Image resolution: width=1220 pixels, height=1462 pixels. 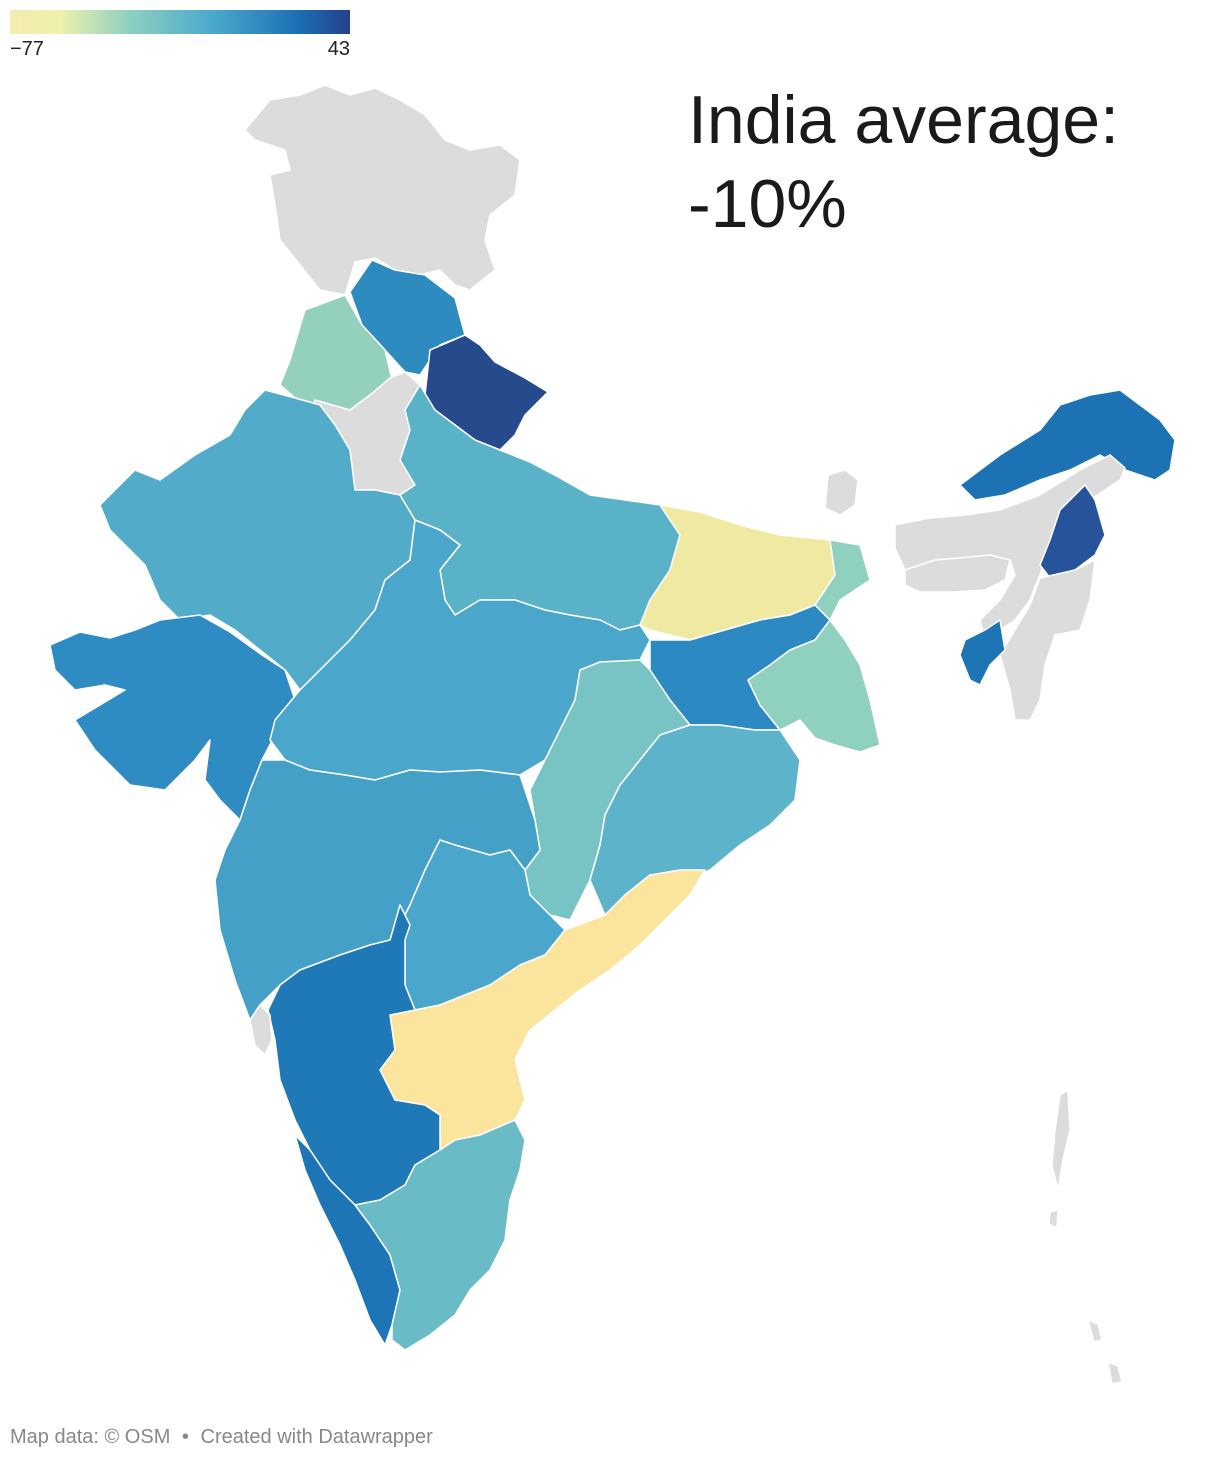 I want to click on region-andaman-nicobar: Andaman & Nicobar, so click(x=1085, y=1237).